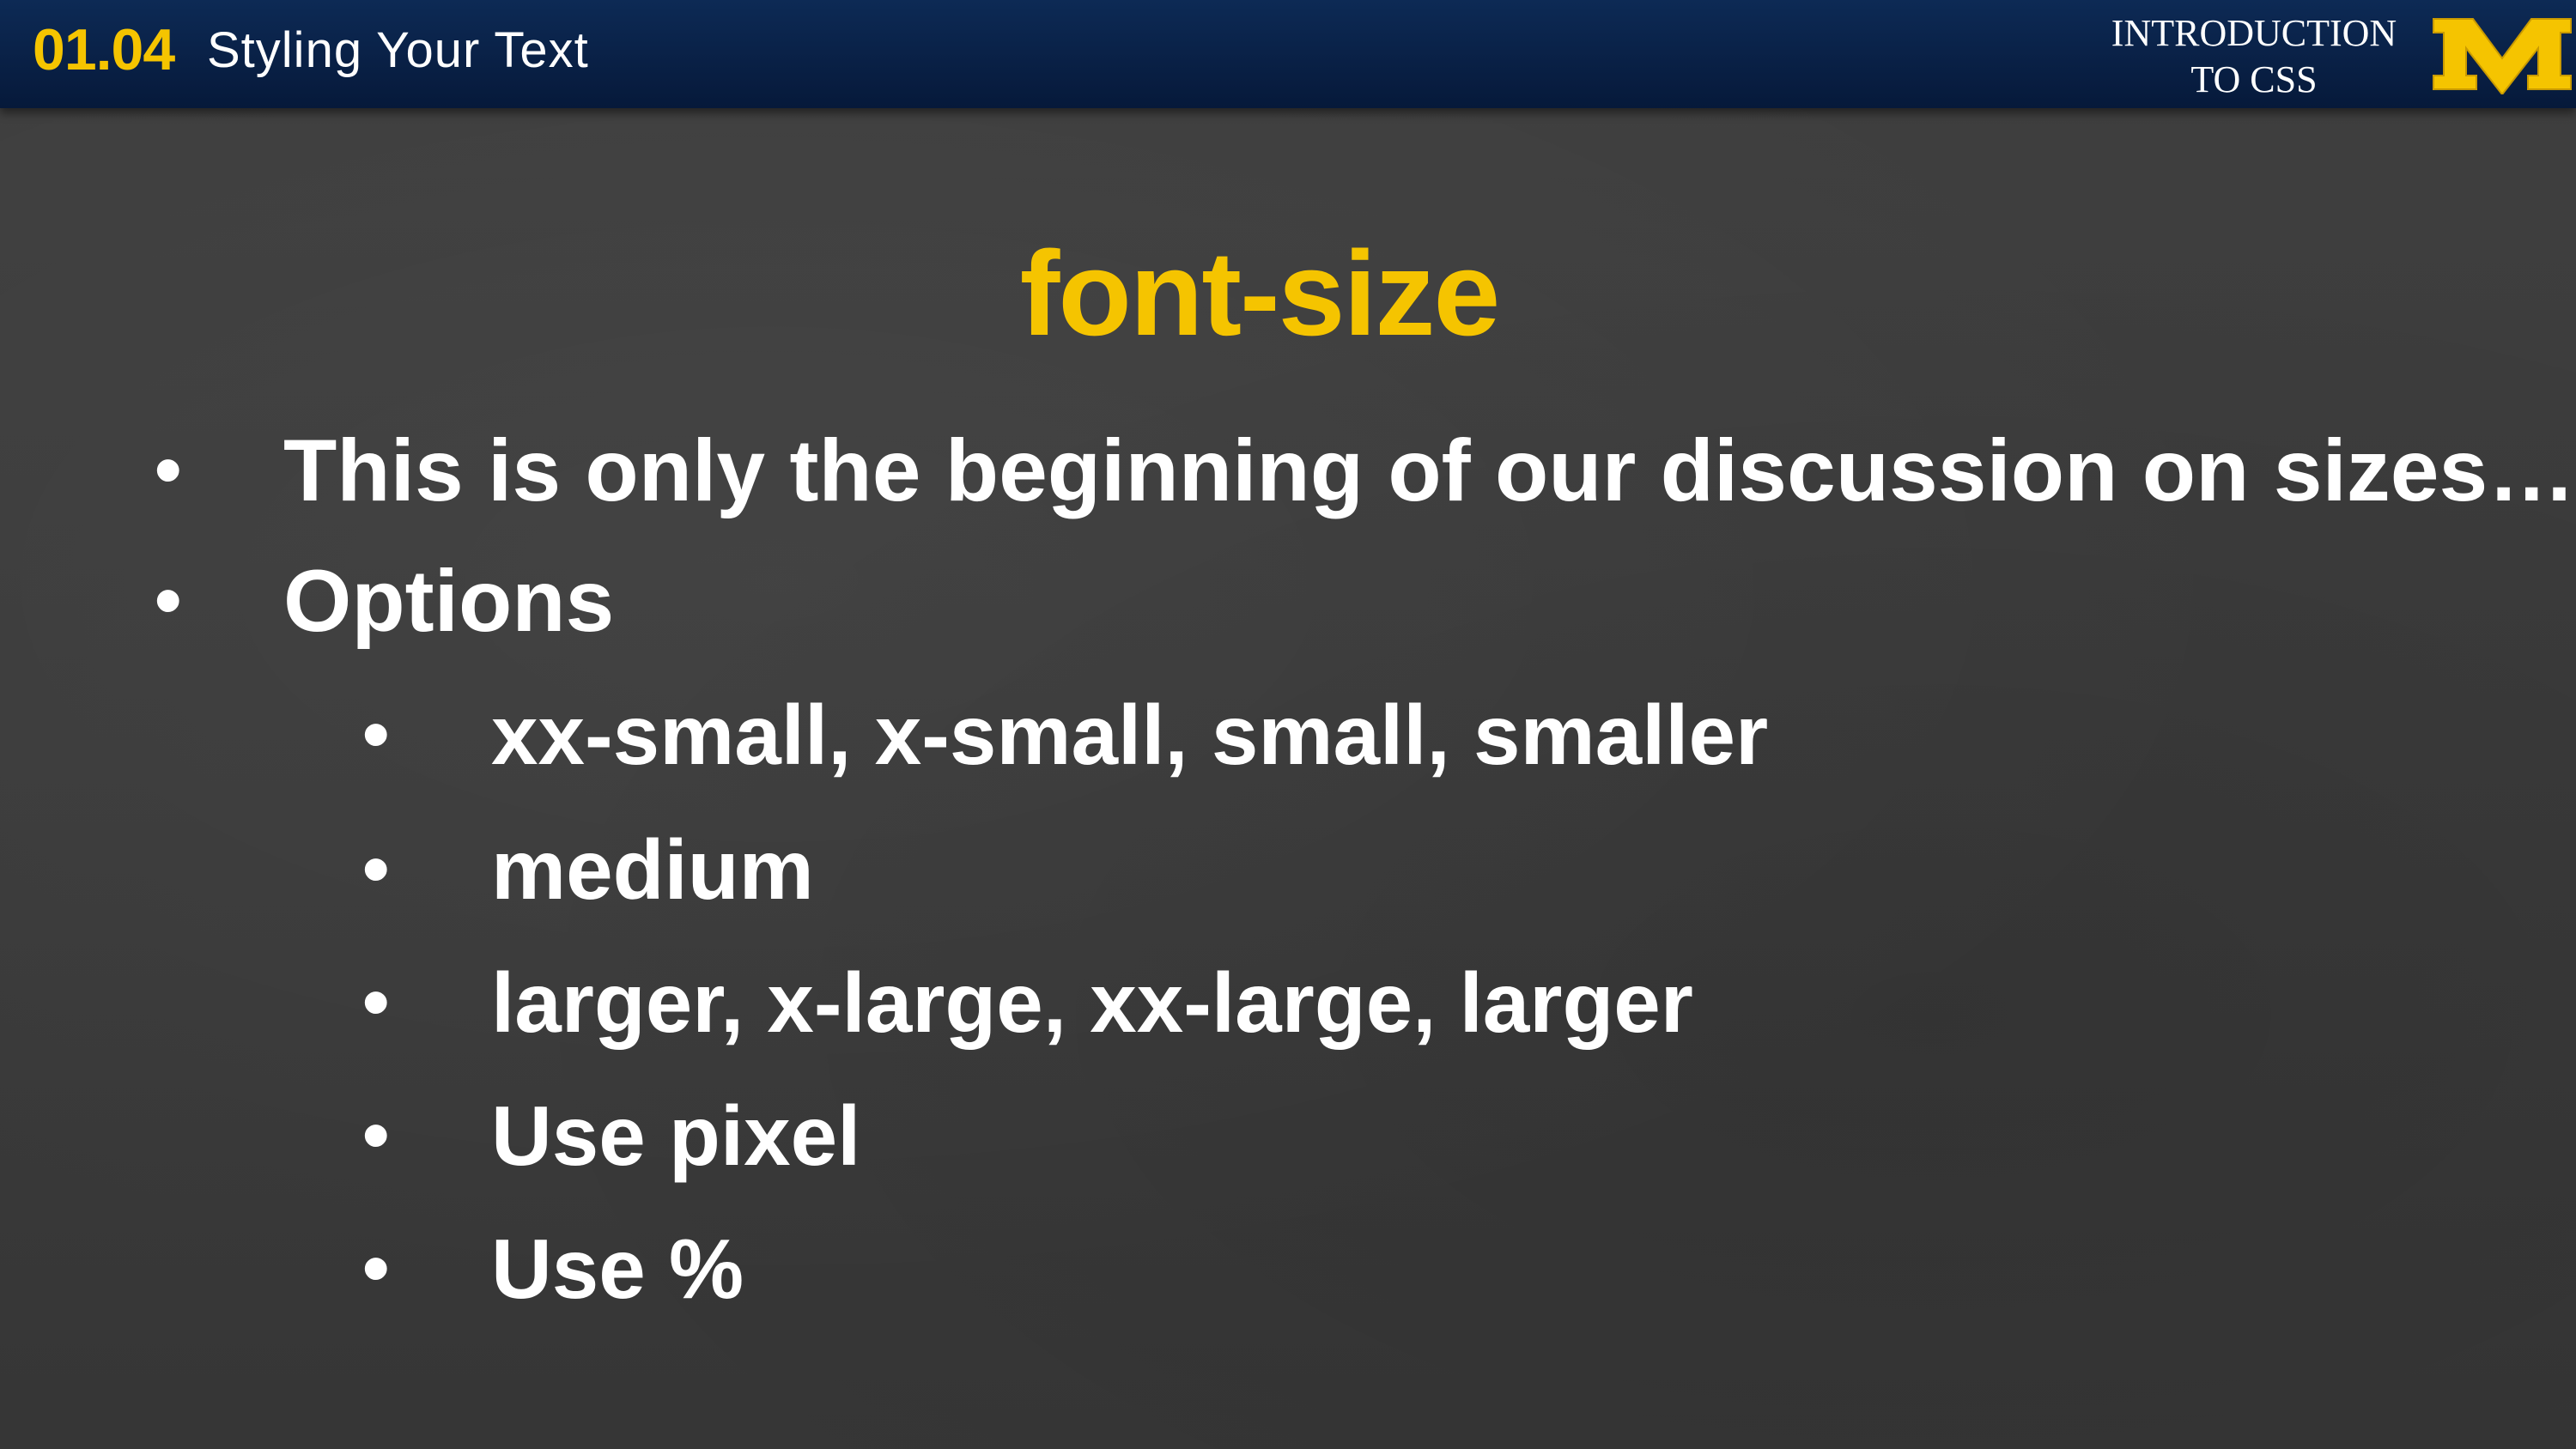  Describe the element at coordinates (2502, 56) in the screenshot. I see `university-logo` at that location.